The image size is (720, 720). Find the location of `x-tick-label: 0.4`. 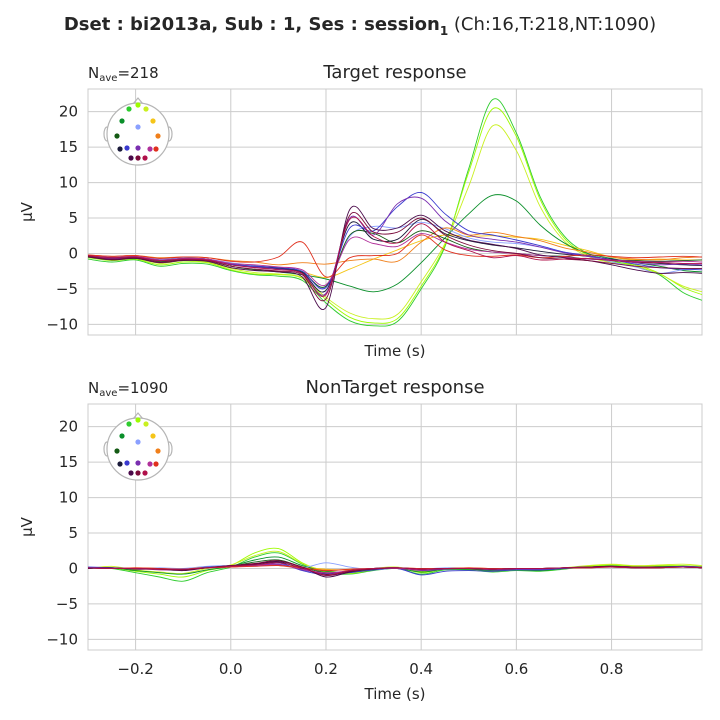

x-tick-label: 0.4 is located at coordinates (421, 669).